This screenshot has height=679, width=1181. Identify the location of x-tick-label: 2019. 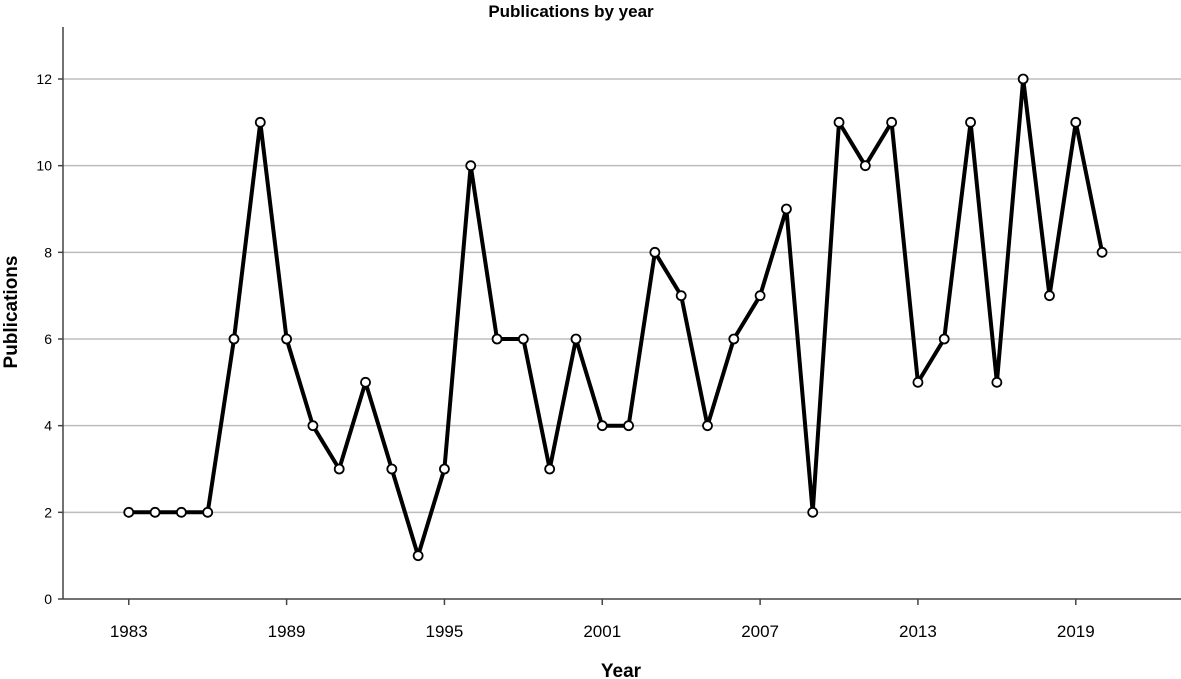
(1076, 631).